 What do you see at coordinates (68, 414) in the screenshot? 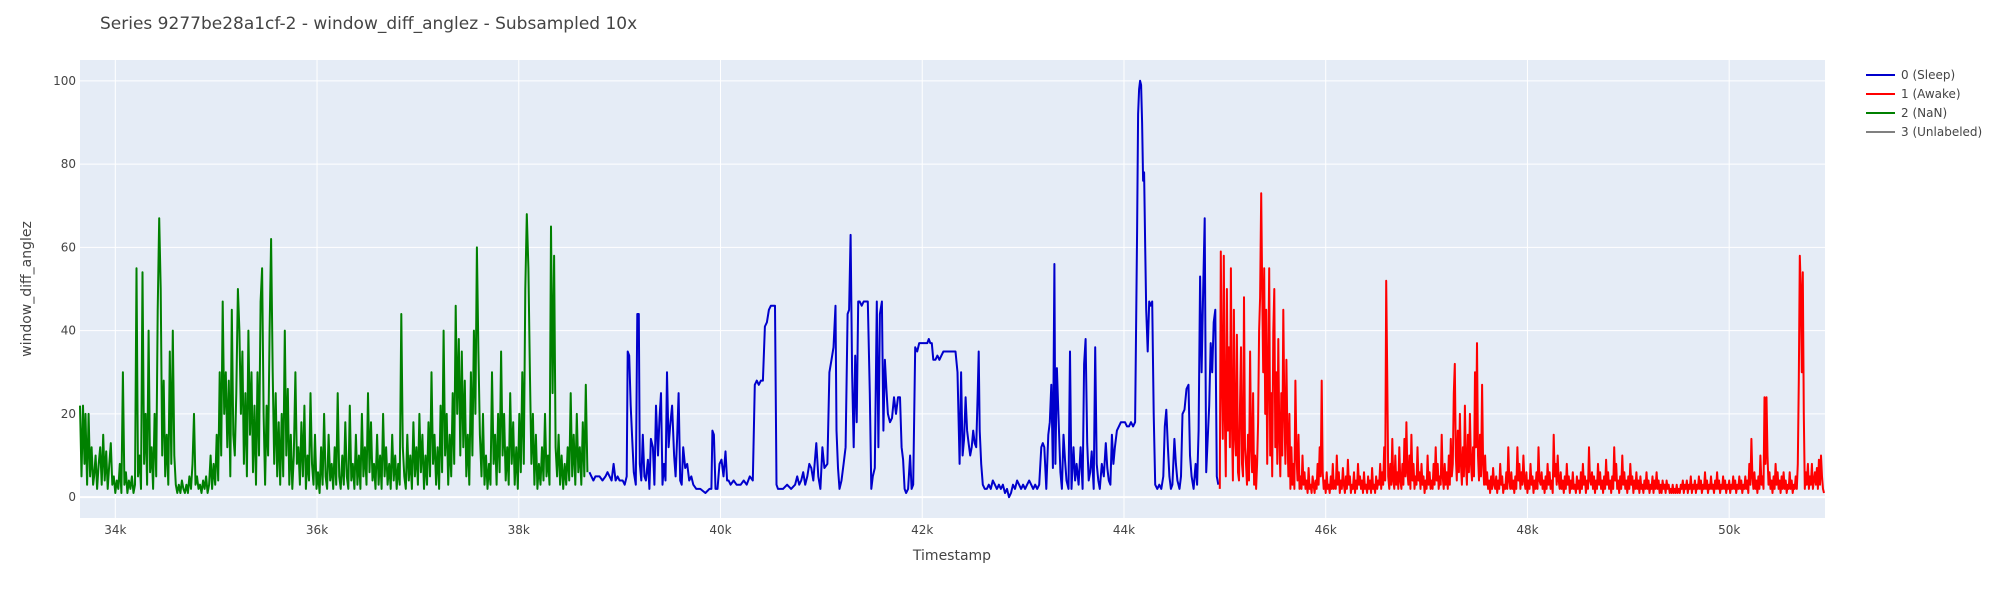
I see `y-tick-label: 20` at bounding box center [68, 414].